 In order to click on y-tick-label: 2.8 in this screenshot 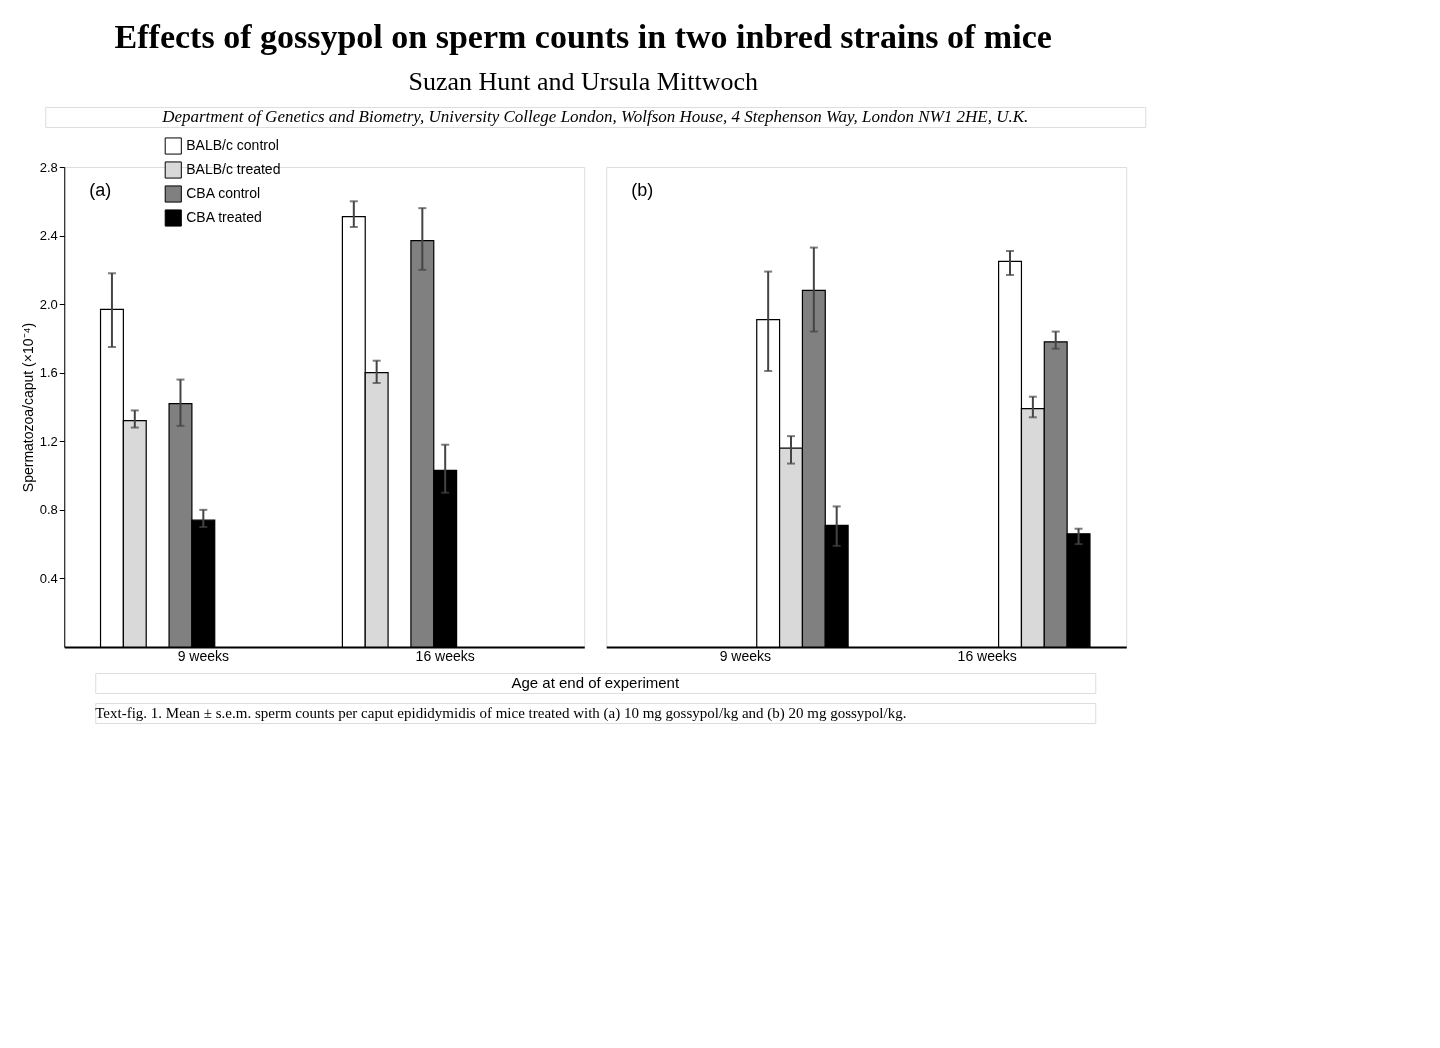, I will do `click(48, 167)`.